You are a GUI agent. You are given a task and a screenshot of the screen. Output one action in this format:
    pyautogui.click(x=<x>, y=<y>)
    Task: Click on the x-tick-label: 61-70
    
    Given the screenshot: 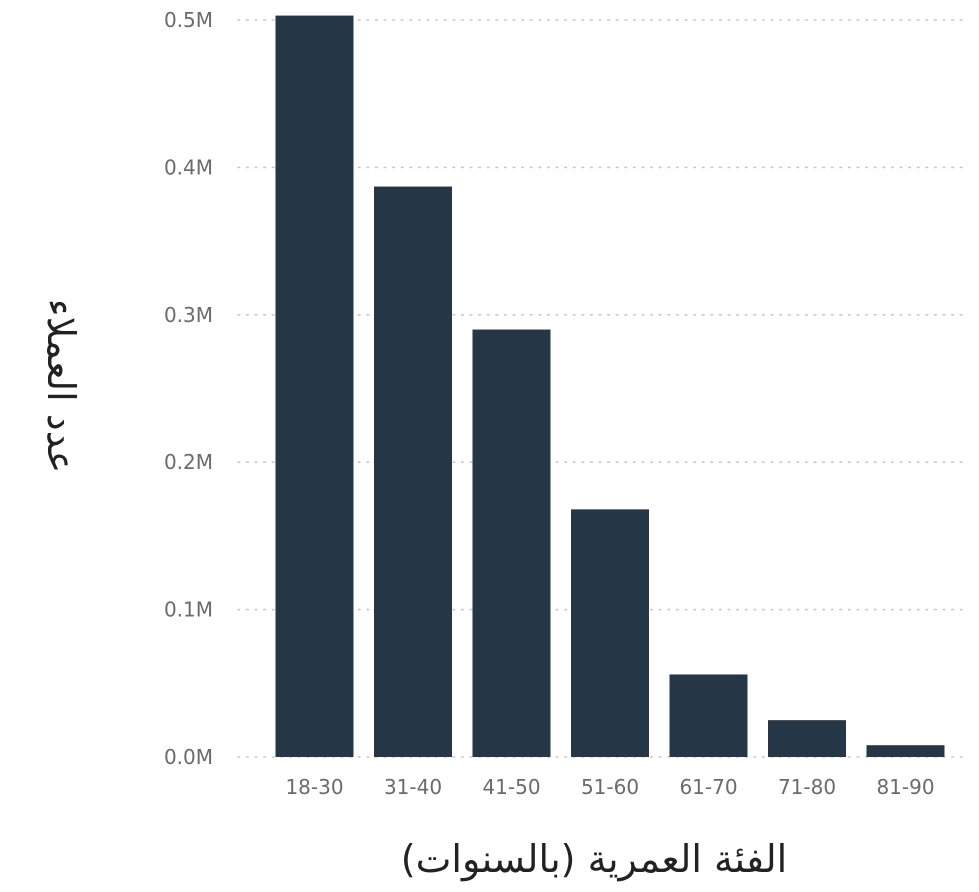 What is the action you would take?
    pyautogui.click(x=708, y=787)
    